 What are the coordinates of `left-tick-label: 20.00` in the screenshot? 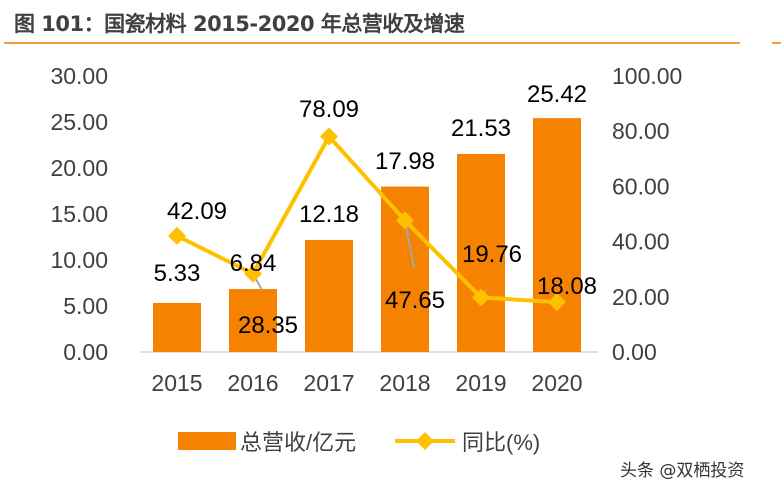 It's located at (79, 168).